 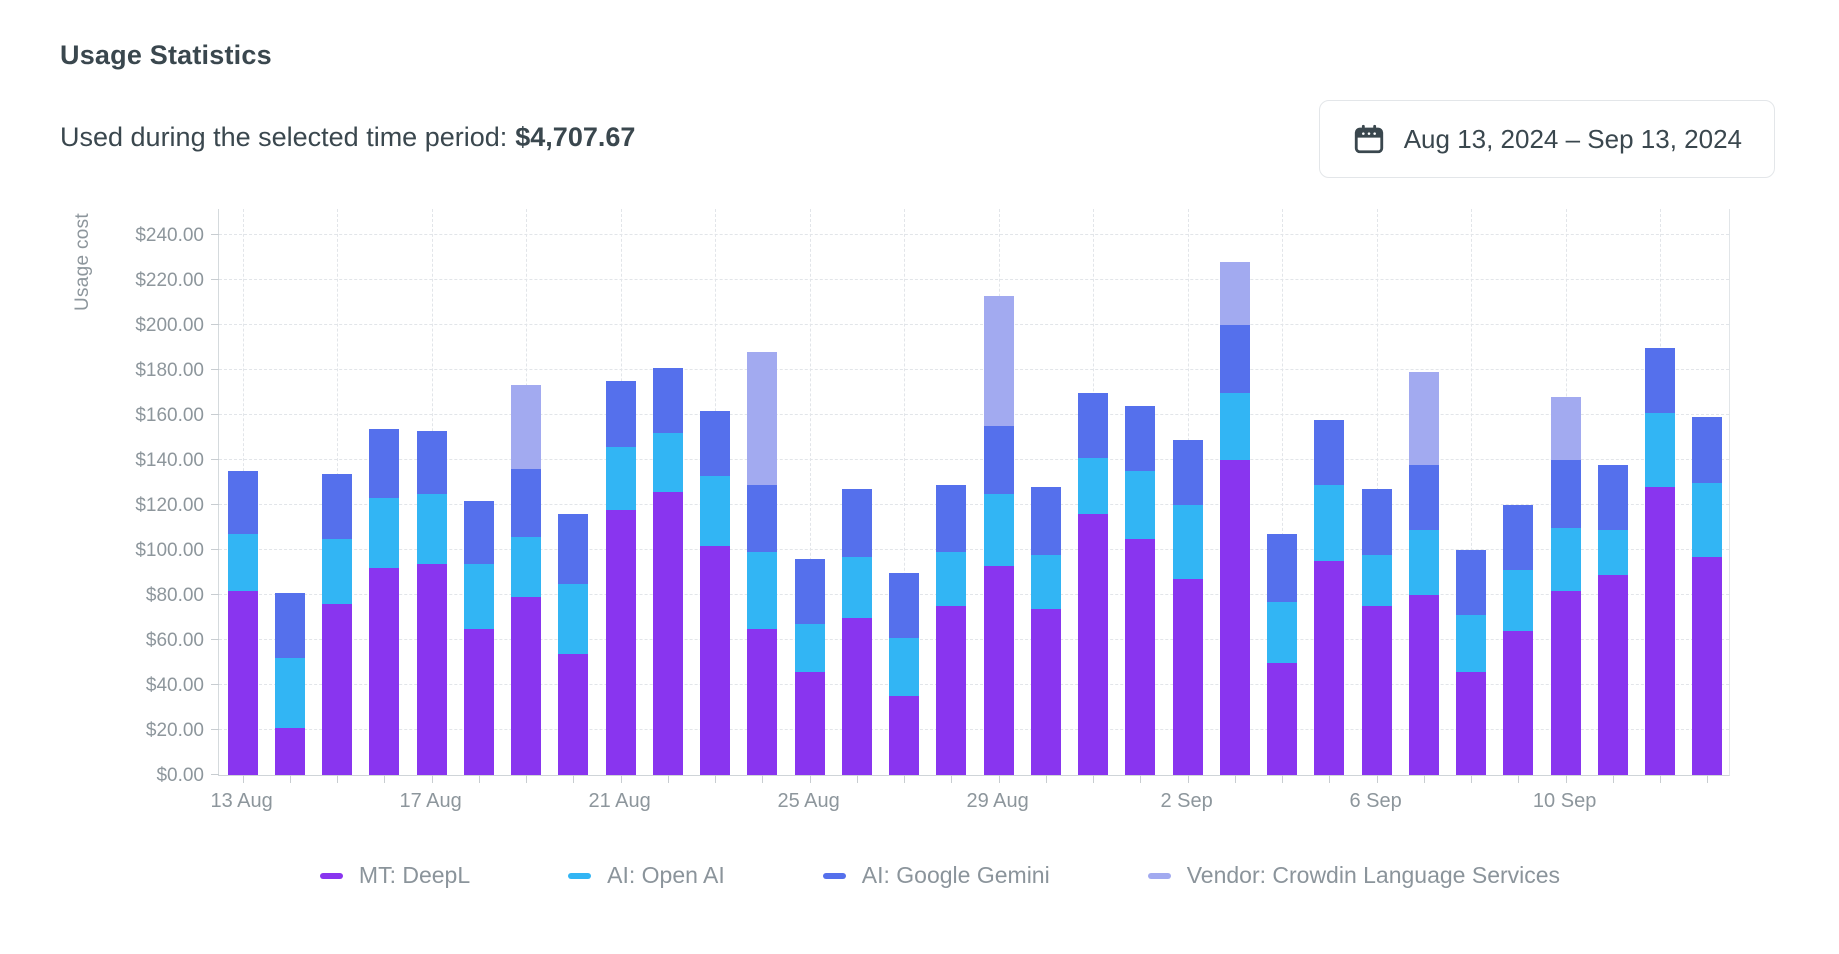 I want to click on bar-26-aug, so click(x=856, y=632).